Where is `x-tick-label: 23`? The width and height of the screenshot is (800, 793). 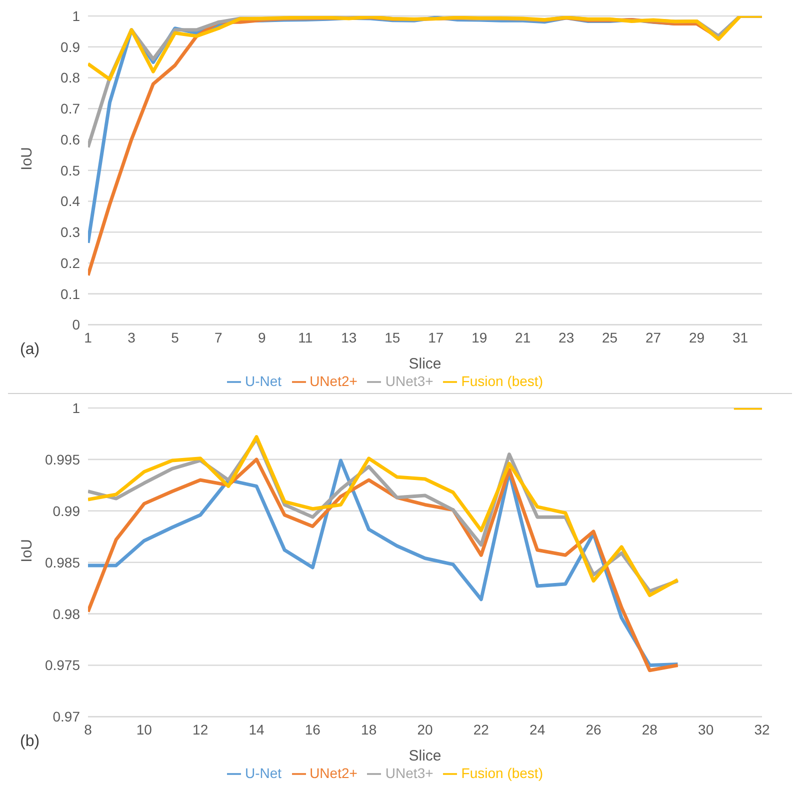
x-tick-label: 23 is located at coordinates (566, 338).